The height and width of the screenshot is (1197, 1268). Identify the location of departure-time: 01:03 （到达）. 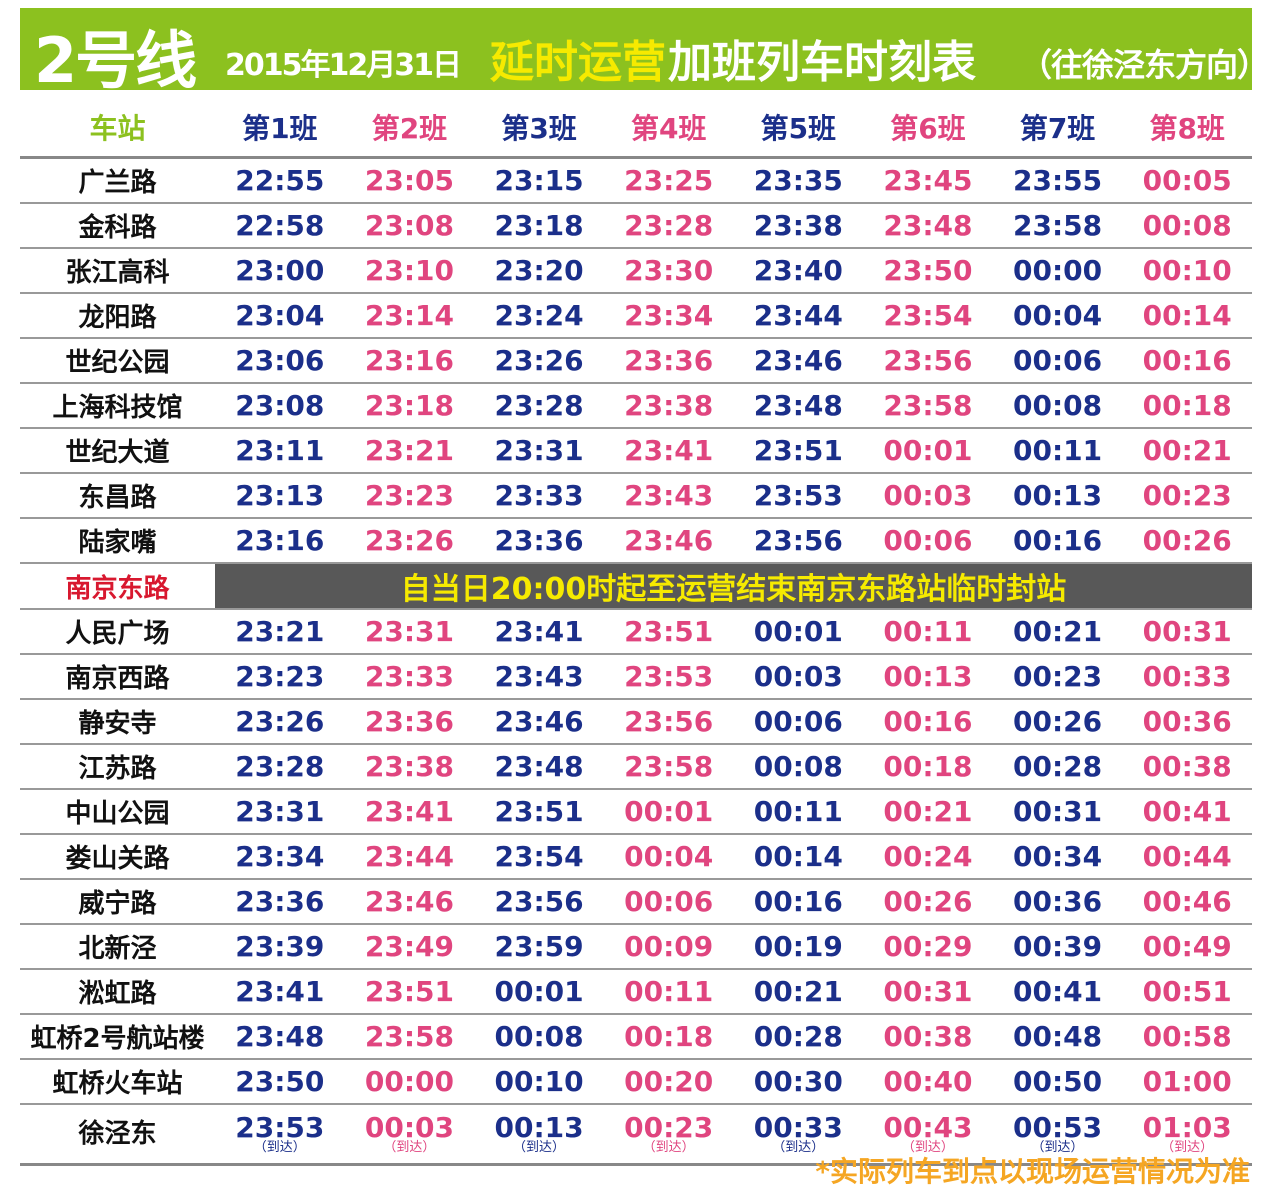
(1187, 1135).